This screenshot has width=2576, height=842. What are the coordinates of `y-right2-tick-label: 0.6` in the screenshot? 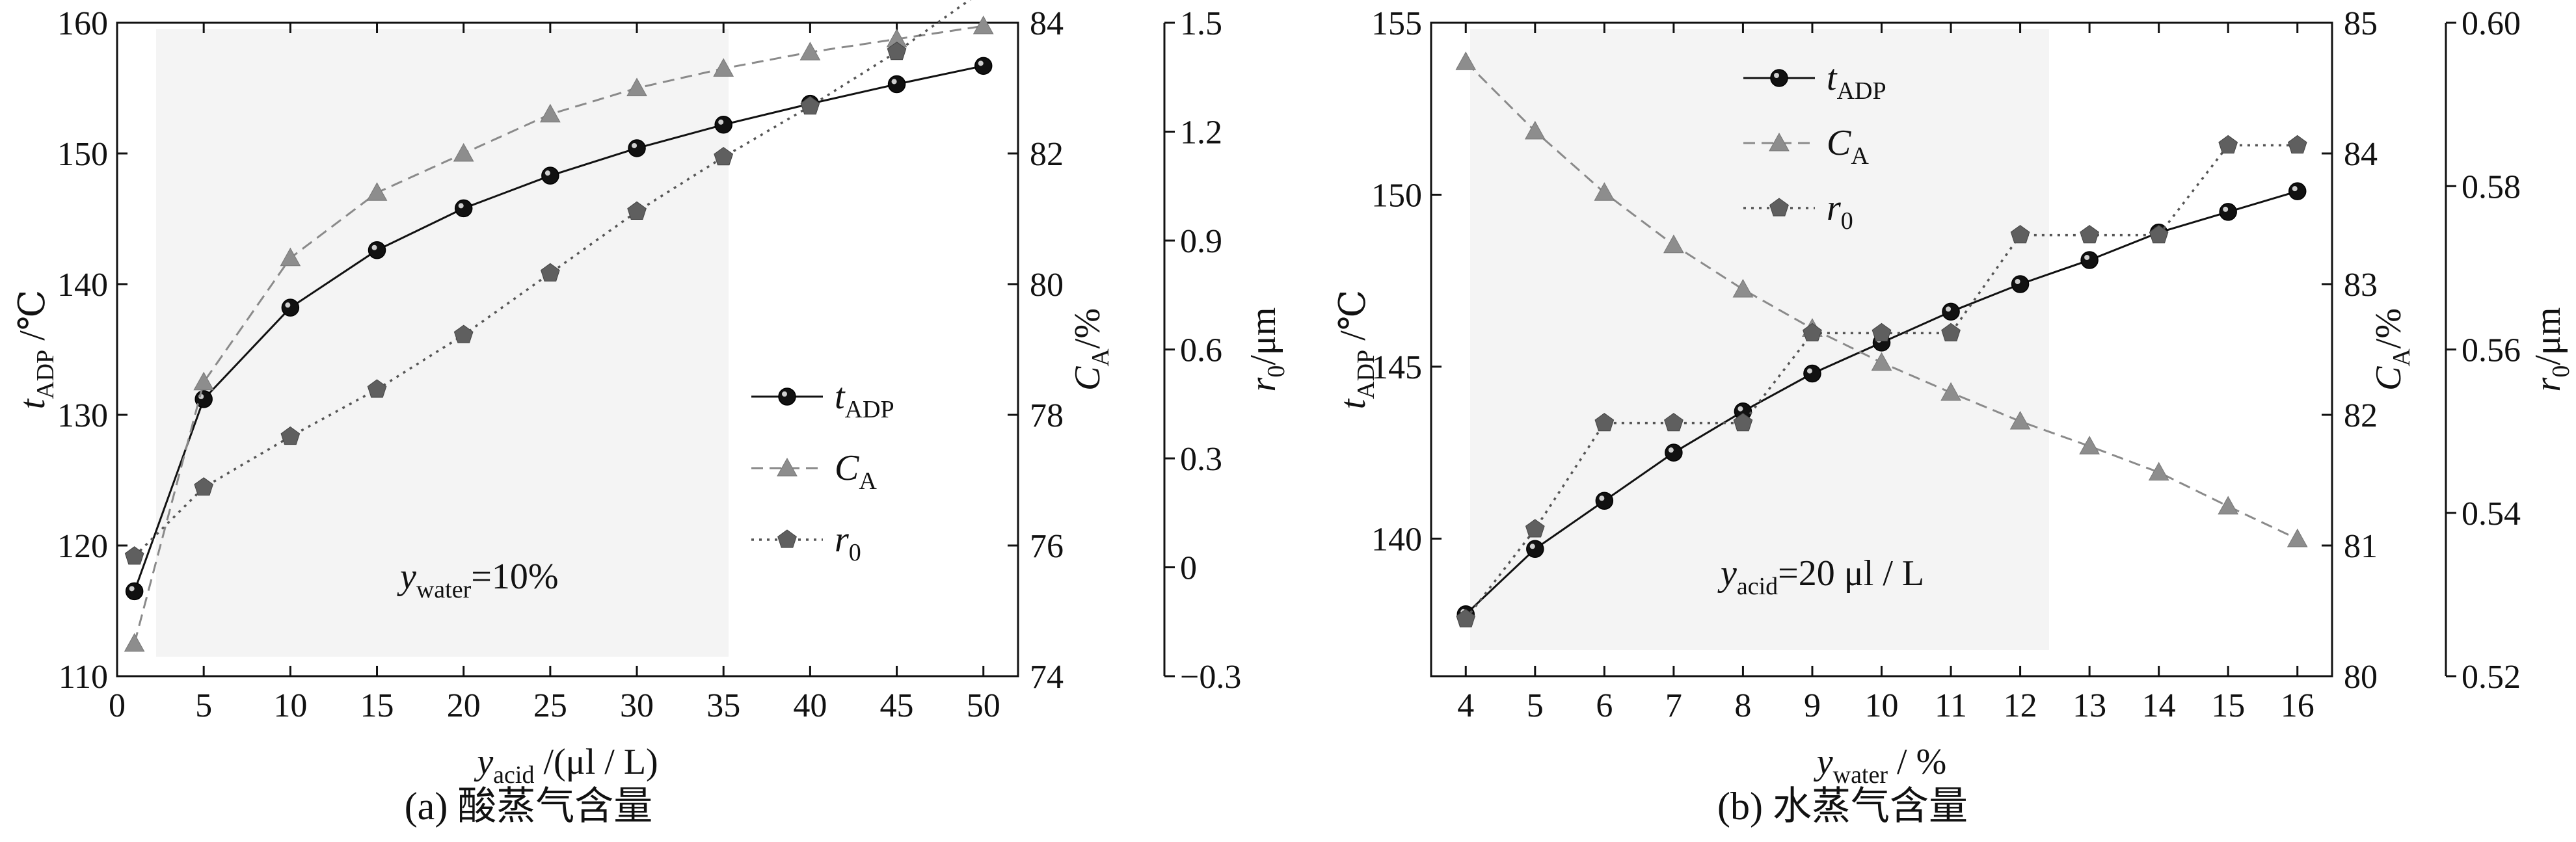 It's located at (1201, 350).